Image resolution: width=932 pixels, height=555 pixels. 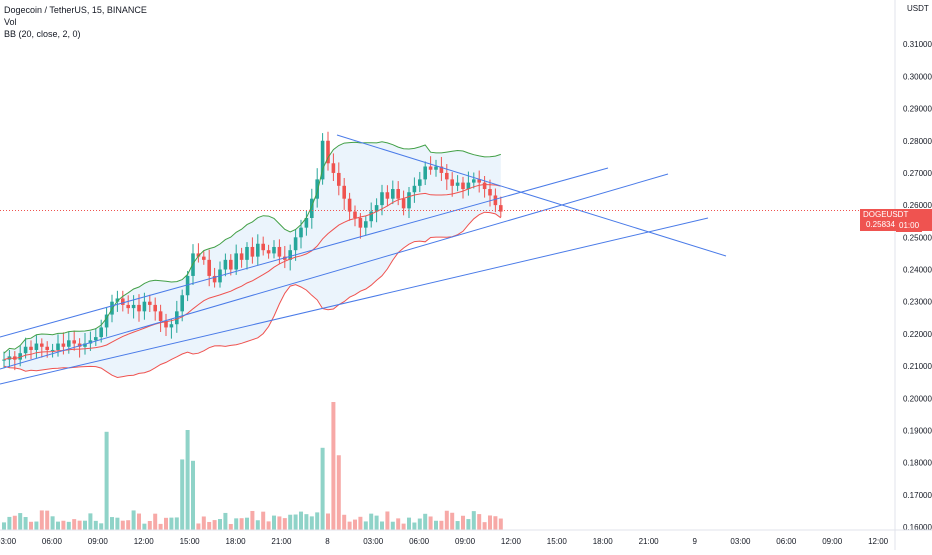 I want to click on time-tick-label: 9, so click(x=695, y=541).